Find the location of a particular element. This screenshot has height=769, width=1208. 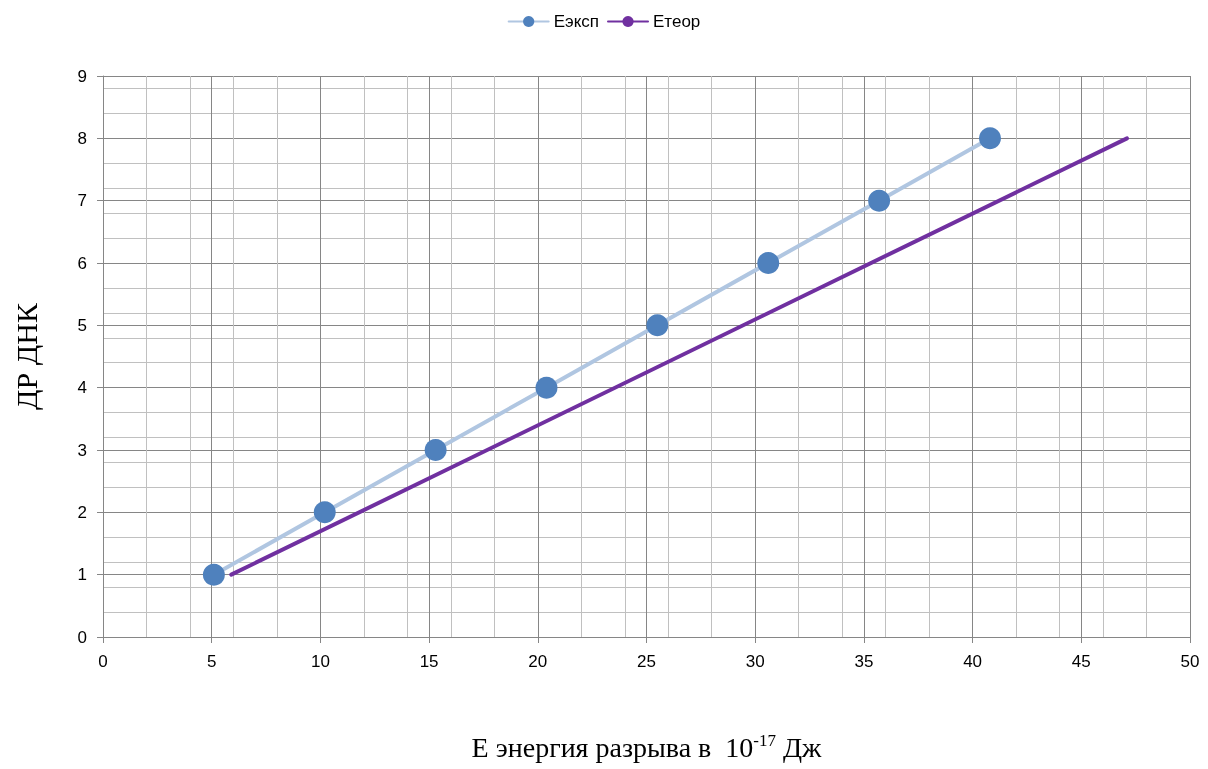

x-tick-label: 50 is located at coordinates (1190, 661).